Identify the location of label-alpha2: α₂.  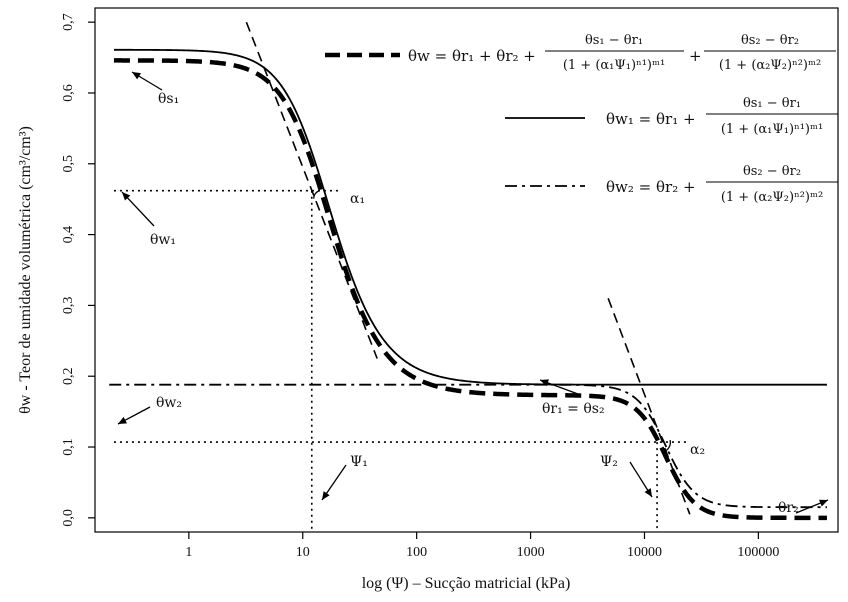
(697, 450).